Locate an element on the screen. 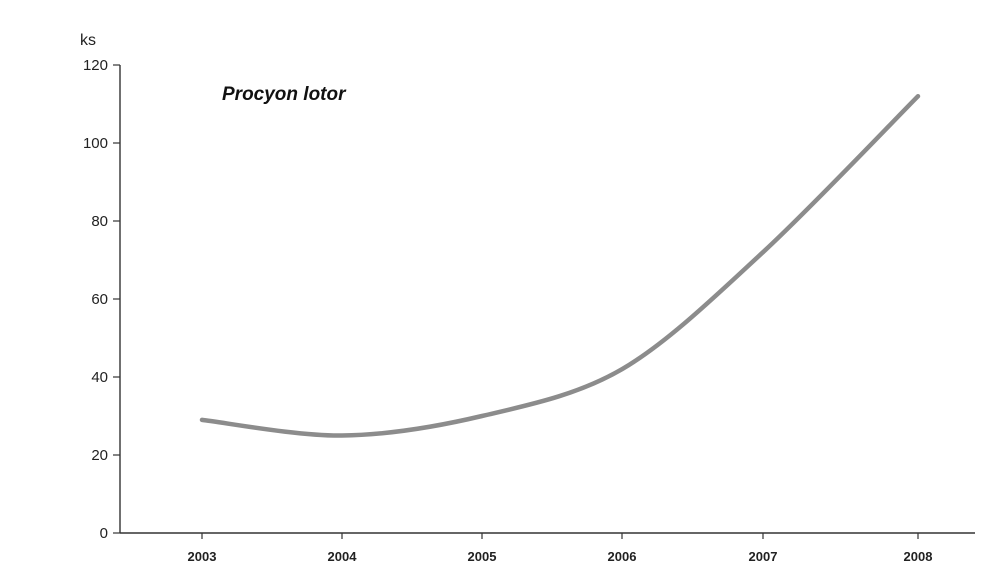  x-tick-label: 2005 is located at coordinates (482, 556).